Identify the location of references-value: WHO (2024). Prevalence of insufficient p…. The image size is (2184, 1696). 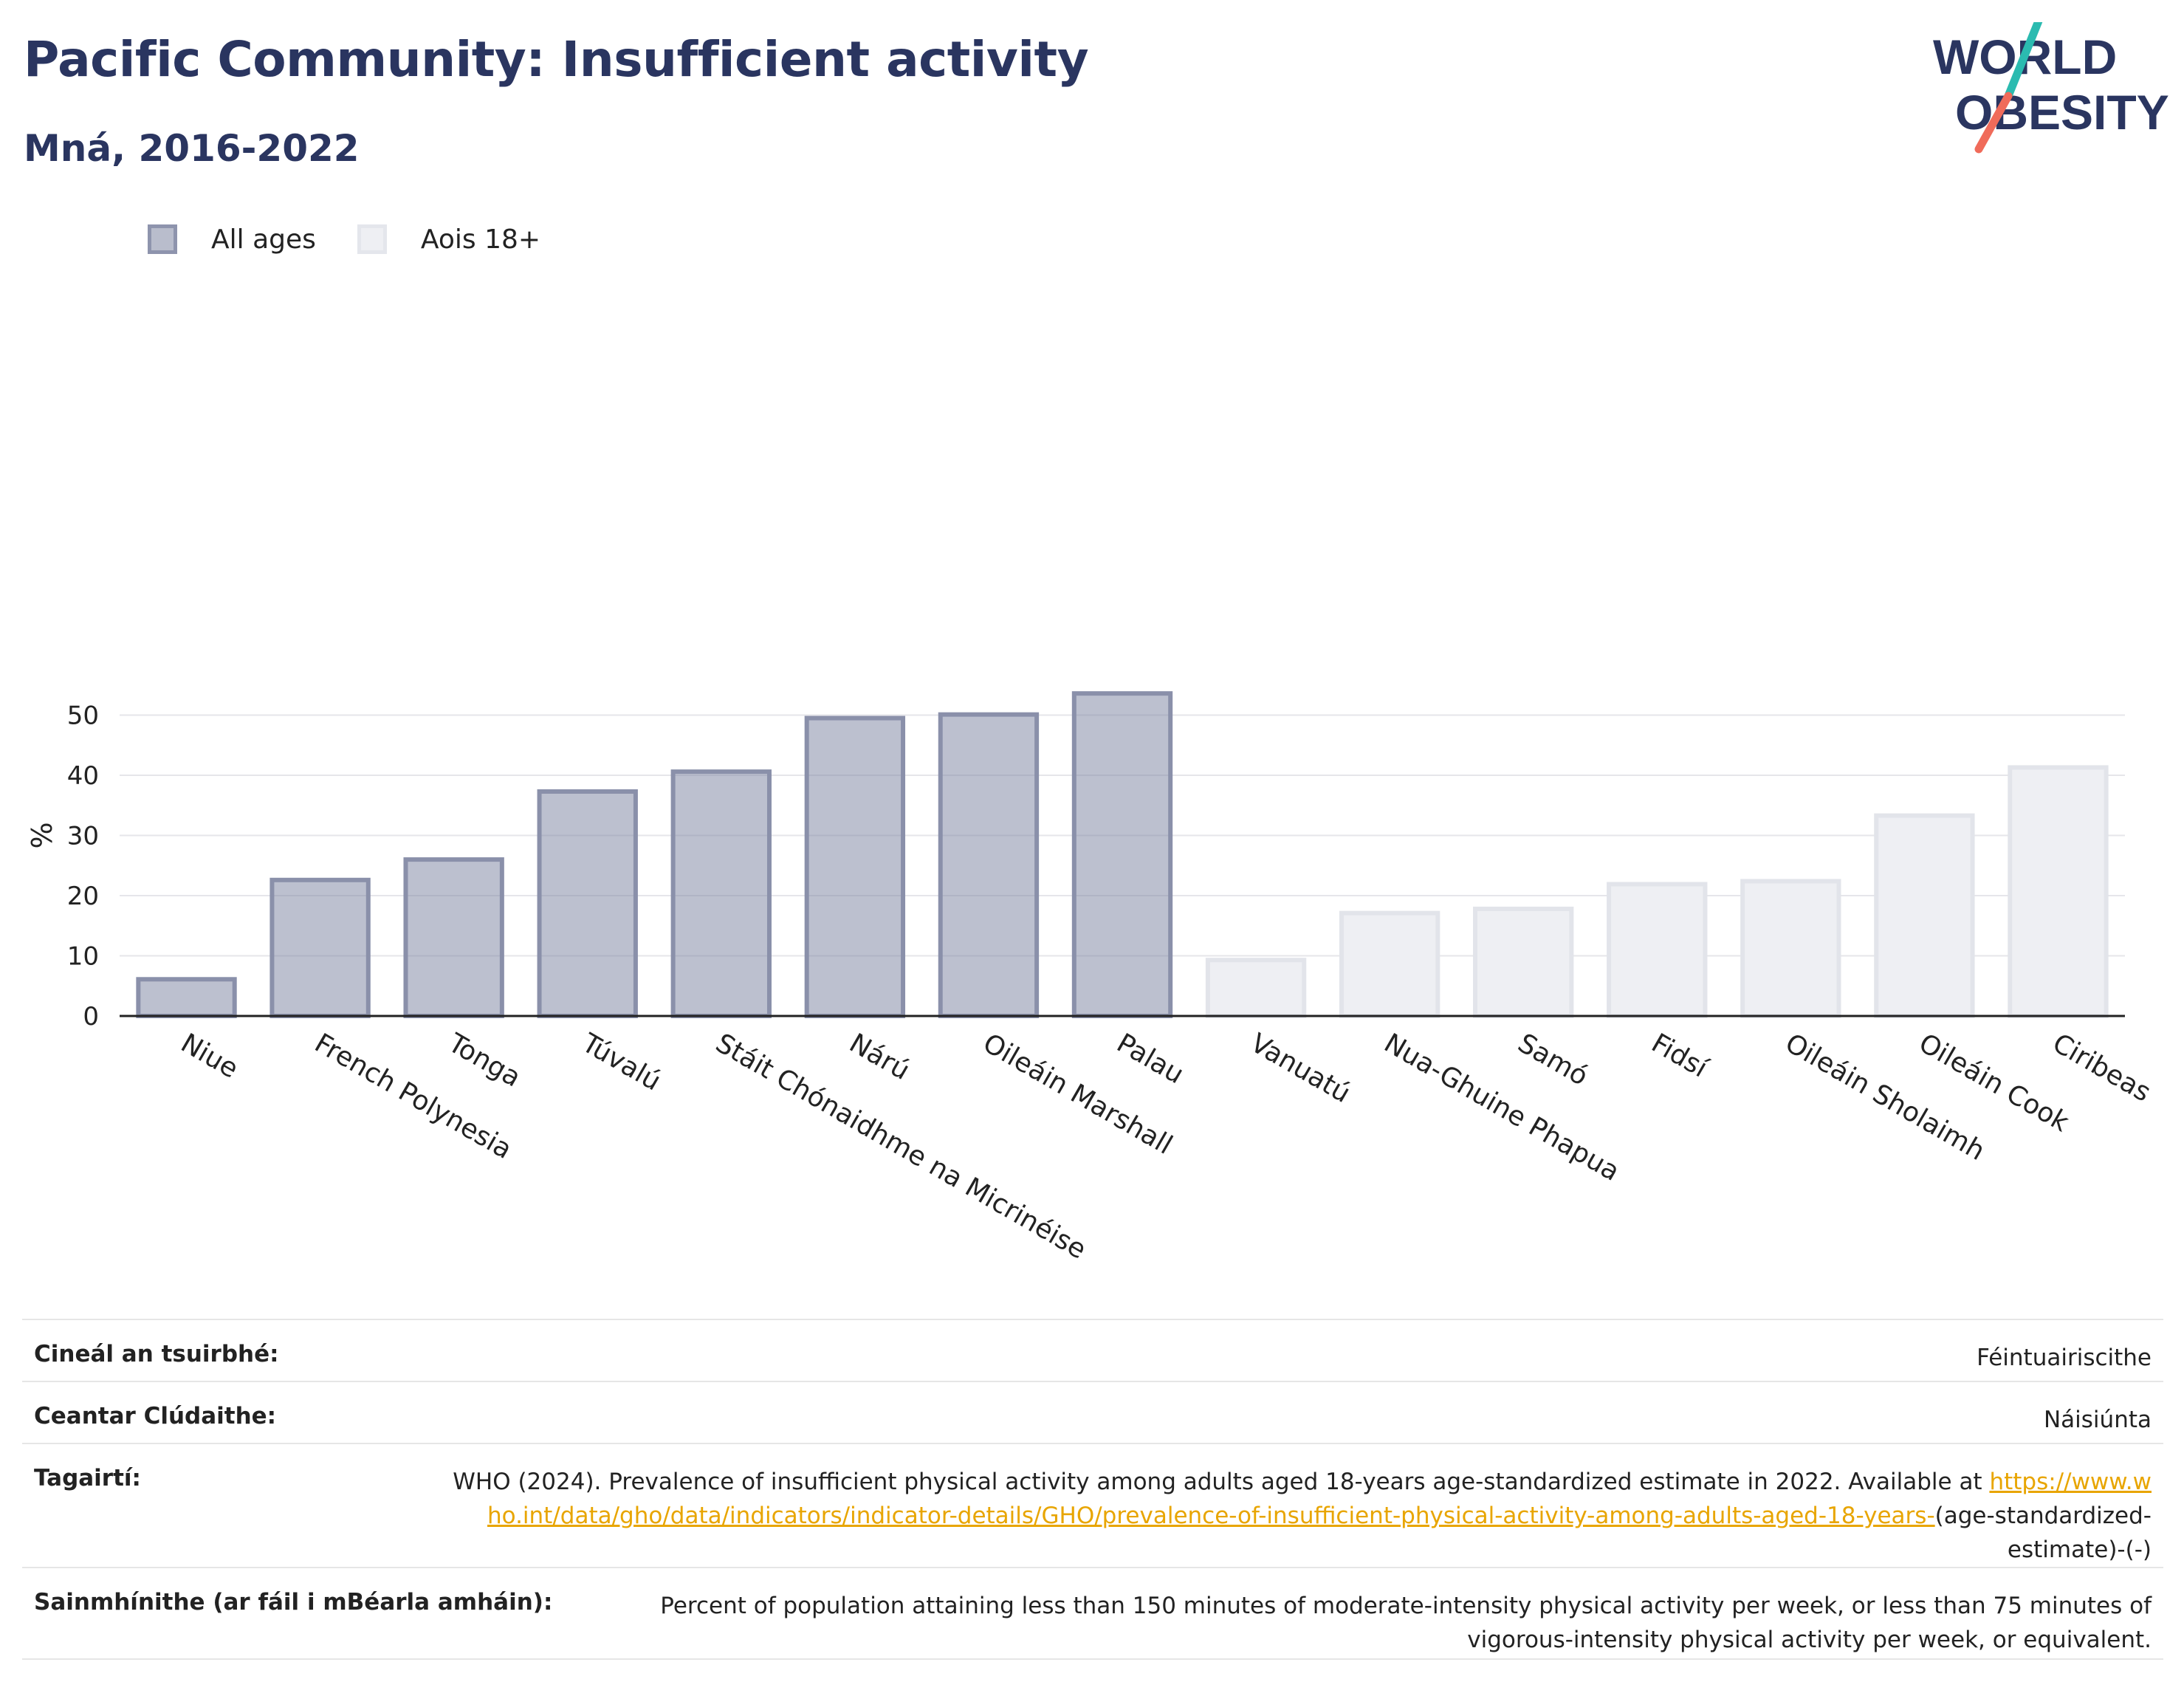
(1296, 1516).